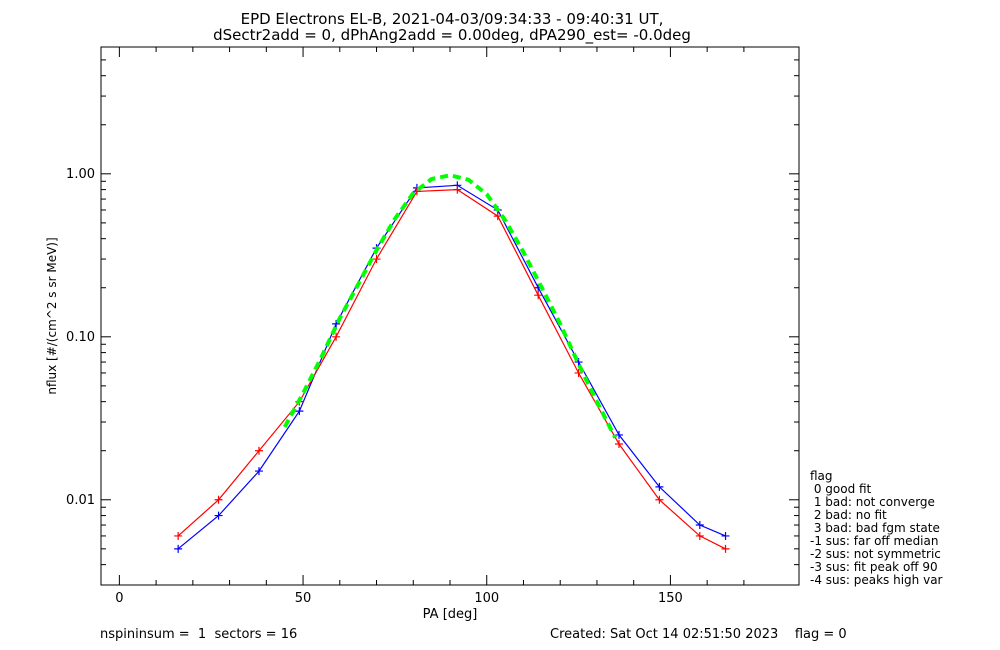 This screenshot has width=1000, height=650. Describe the element at coordinates (841, 489) in the screenshot. I see `legend-item: 0 good fit` at that location.